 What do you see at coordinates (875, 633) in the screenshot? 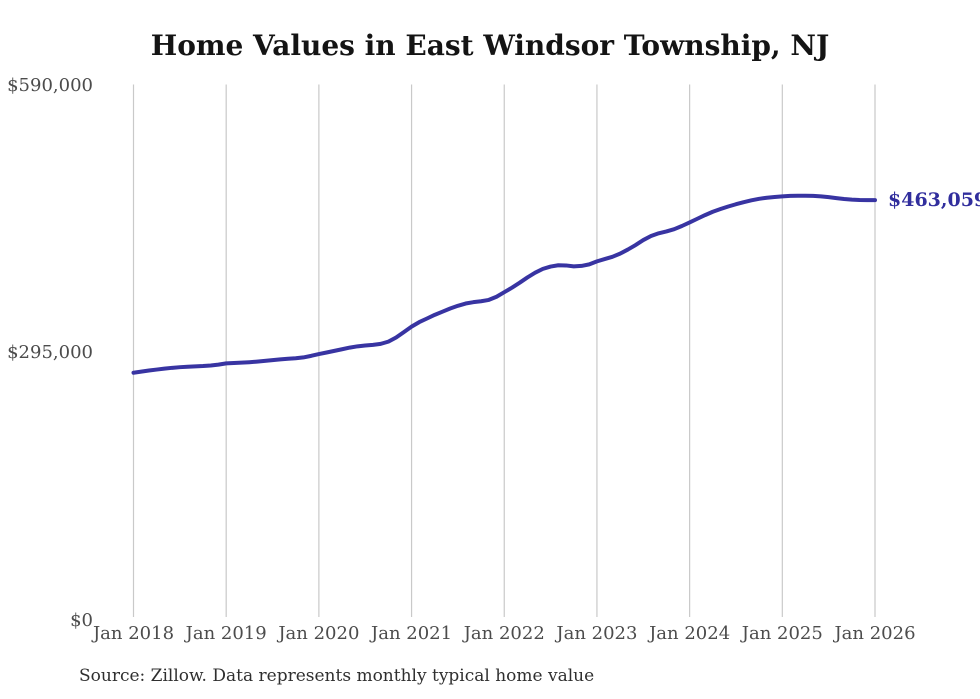
I see `x-tick-label-jan-2026: Jan 2026` at bounding box center [875, 633].